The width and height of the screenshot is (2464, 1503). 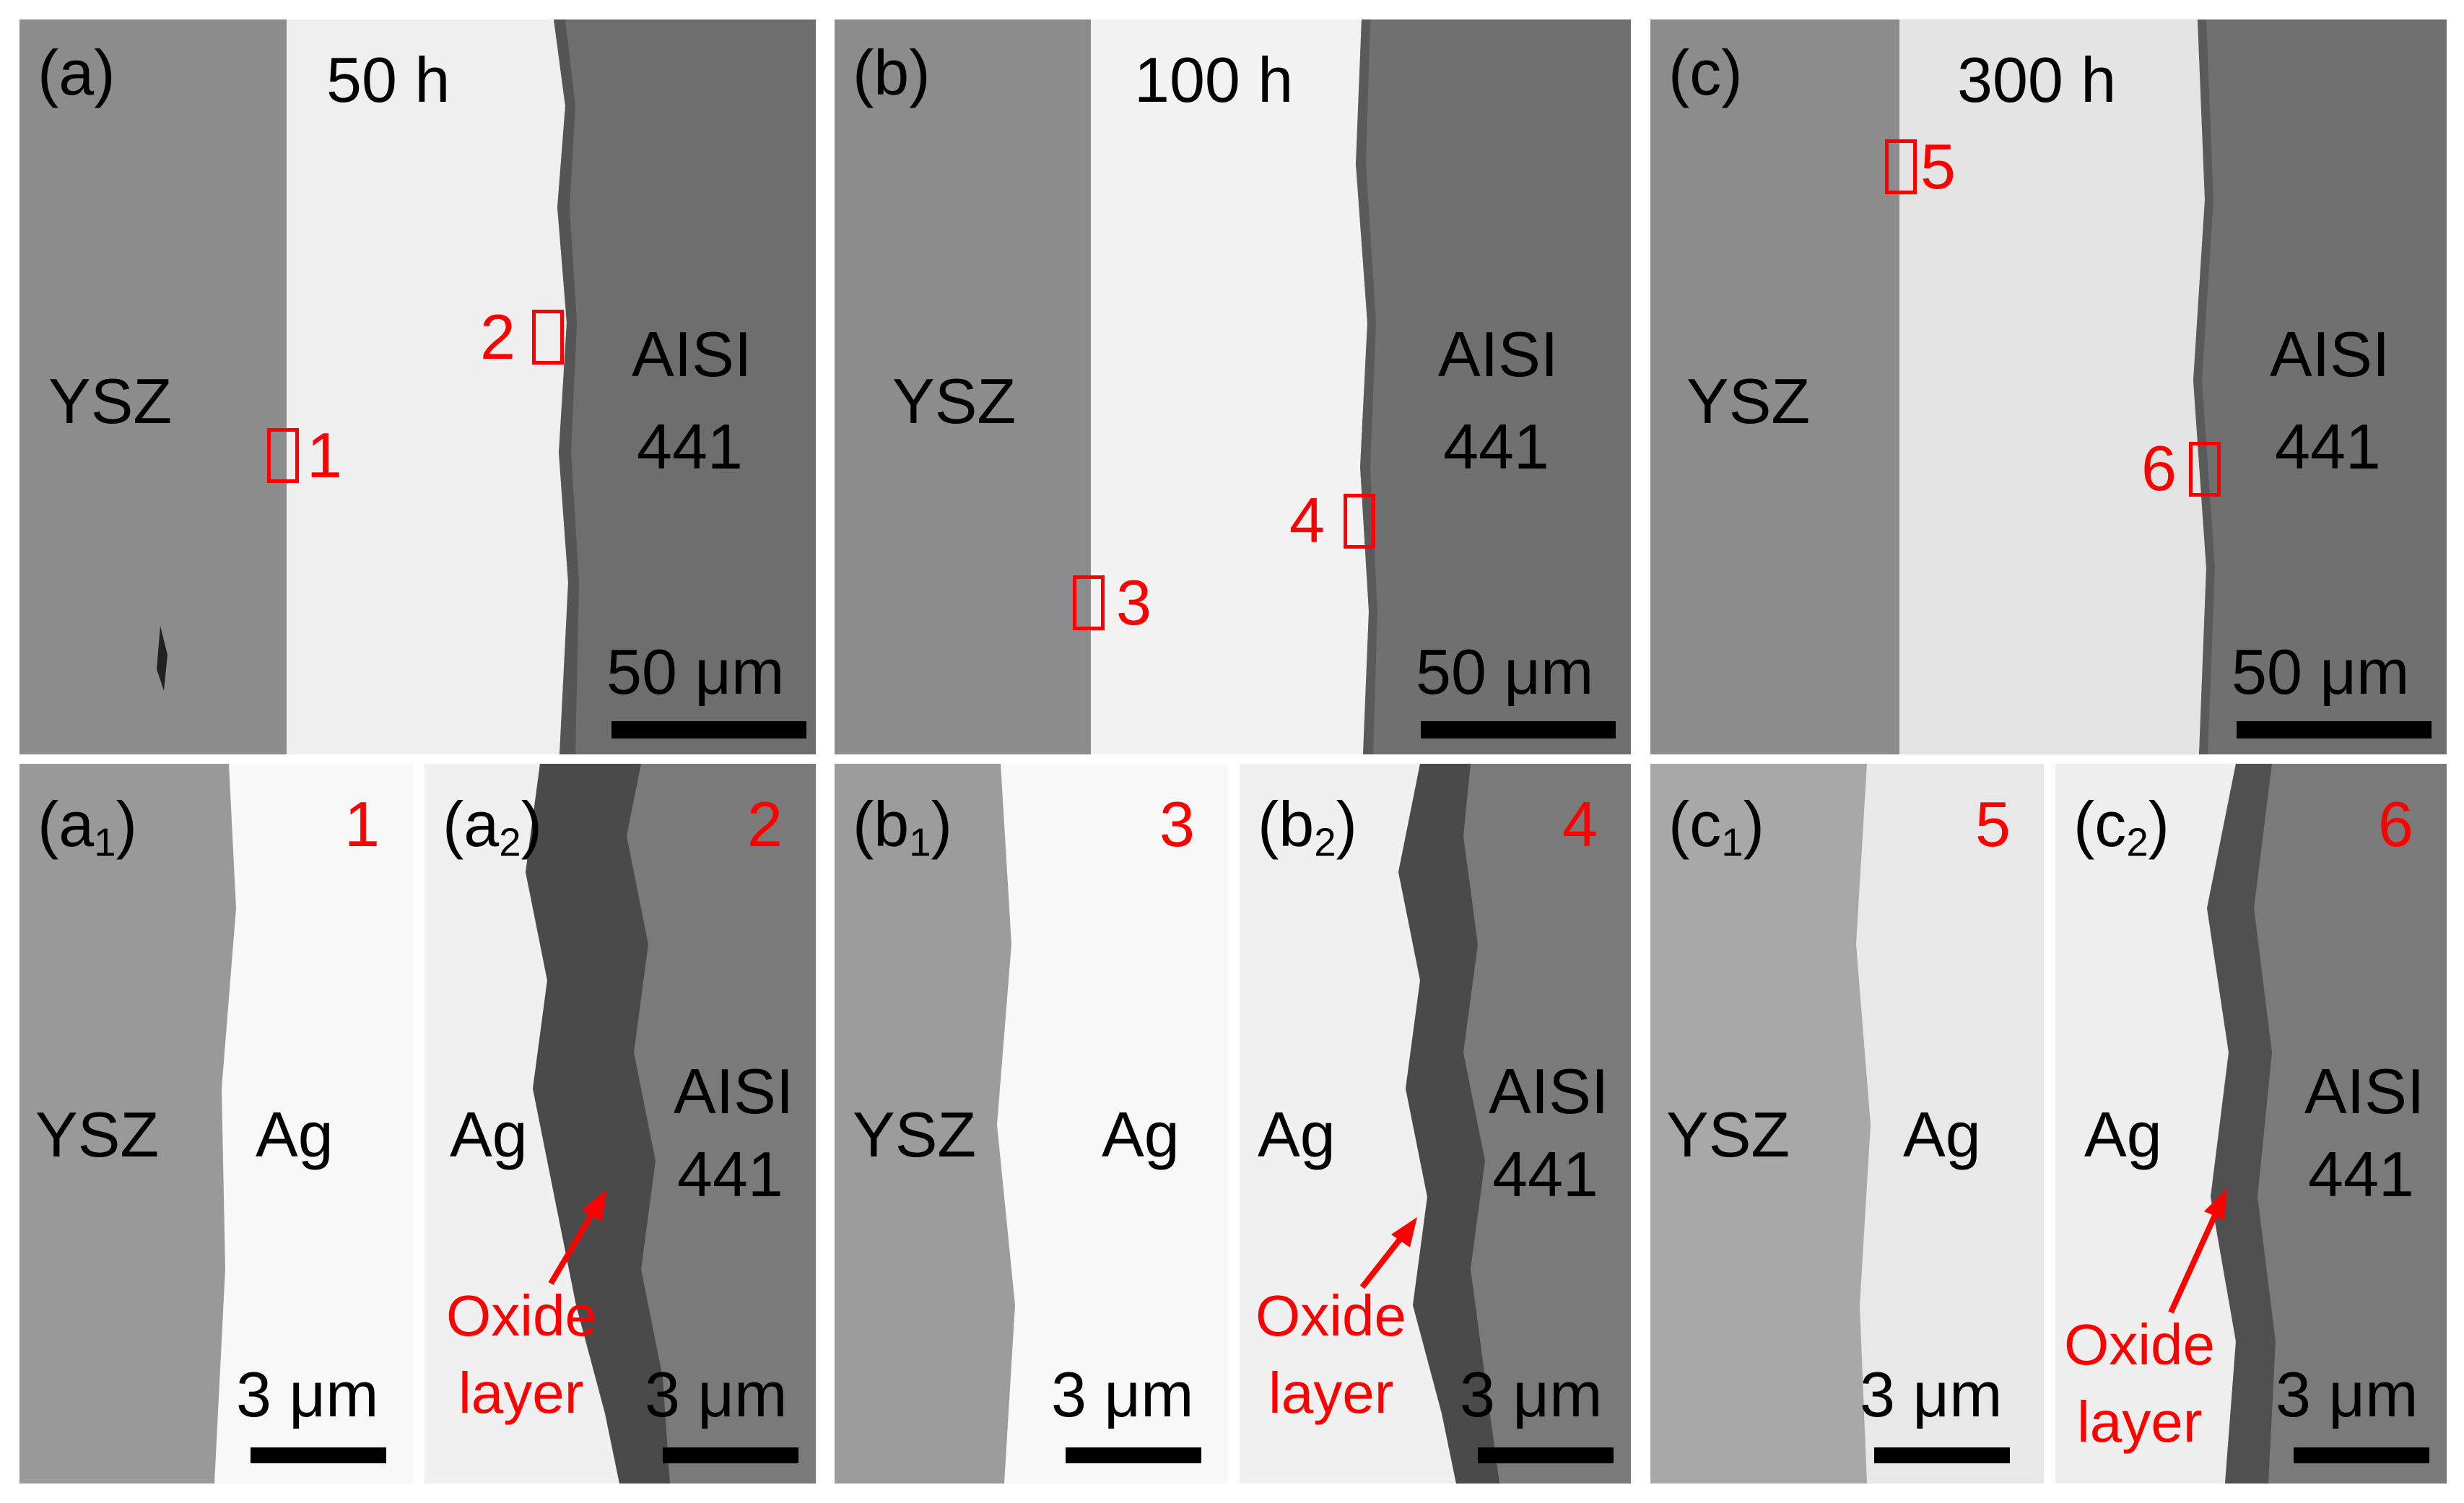 What do you see at coordinates (87, 826) in the screenshot?
I see `panel-a1-tag: (a1)` at bounding box center [87, 826].